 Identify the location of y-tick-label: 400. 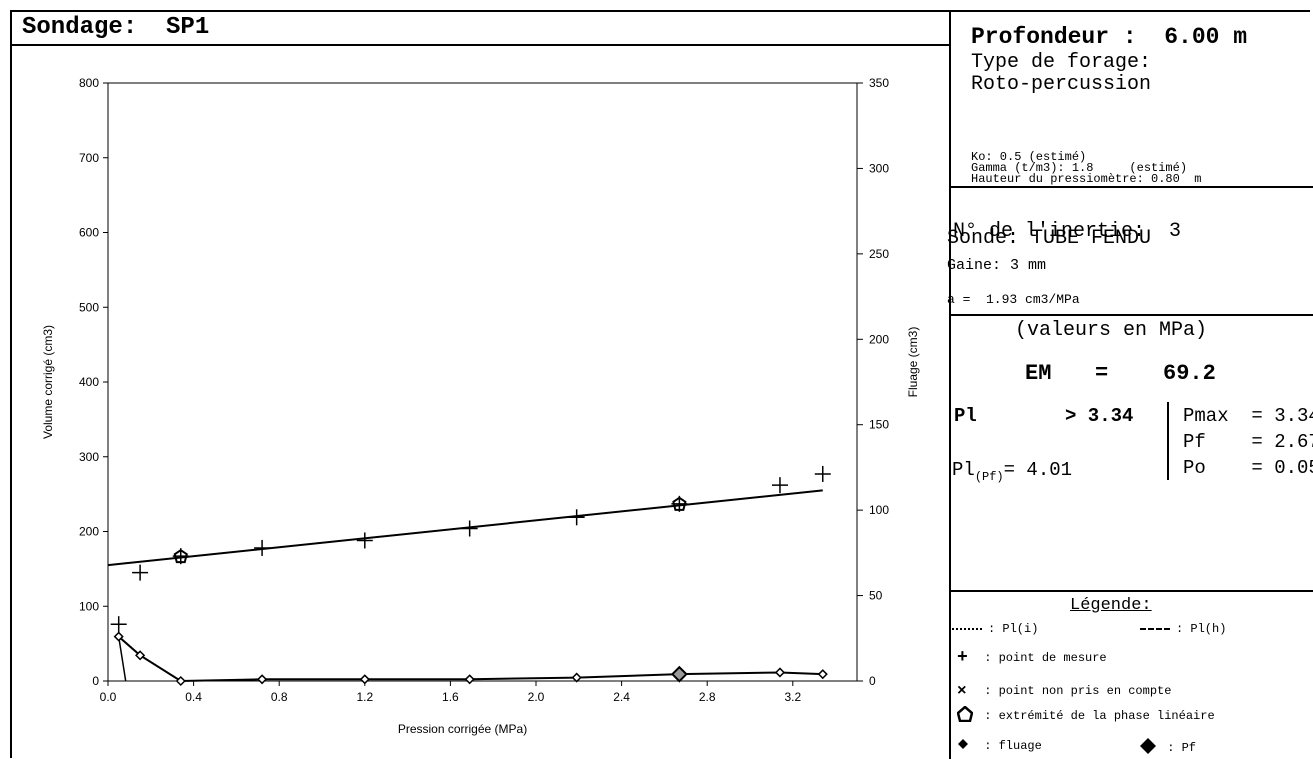
(89, 382).